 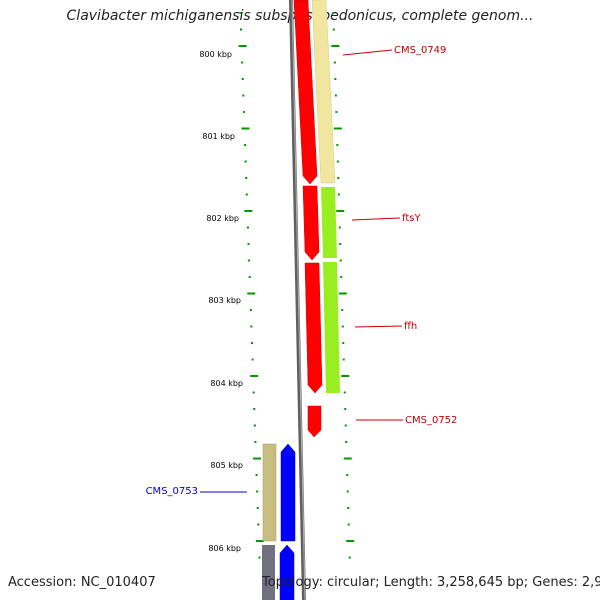 I want to click on scale-label-806: 806 kbp, so click(x=224, y=548).